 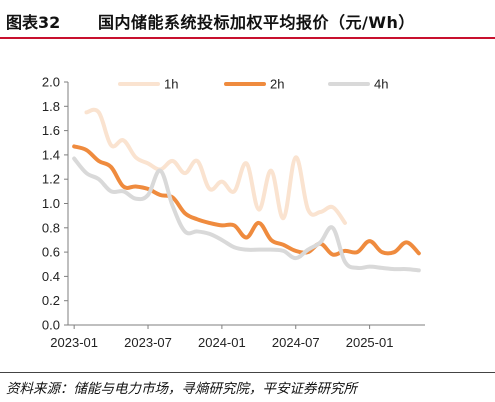 What do you see at coordinates (148, 342) in the screenshot?
I see `x-tick-label: 2023-07` at bounding box center [148, 342].